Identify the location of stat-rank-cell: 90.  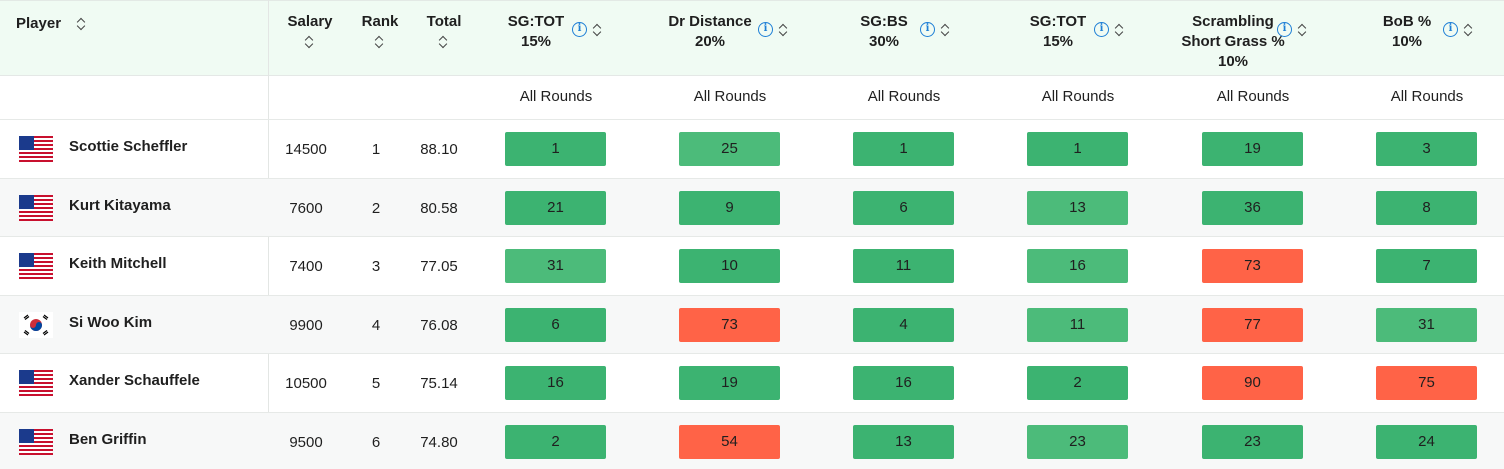
(1252, 383).